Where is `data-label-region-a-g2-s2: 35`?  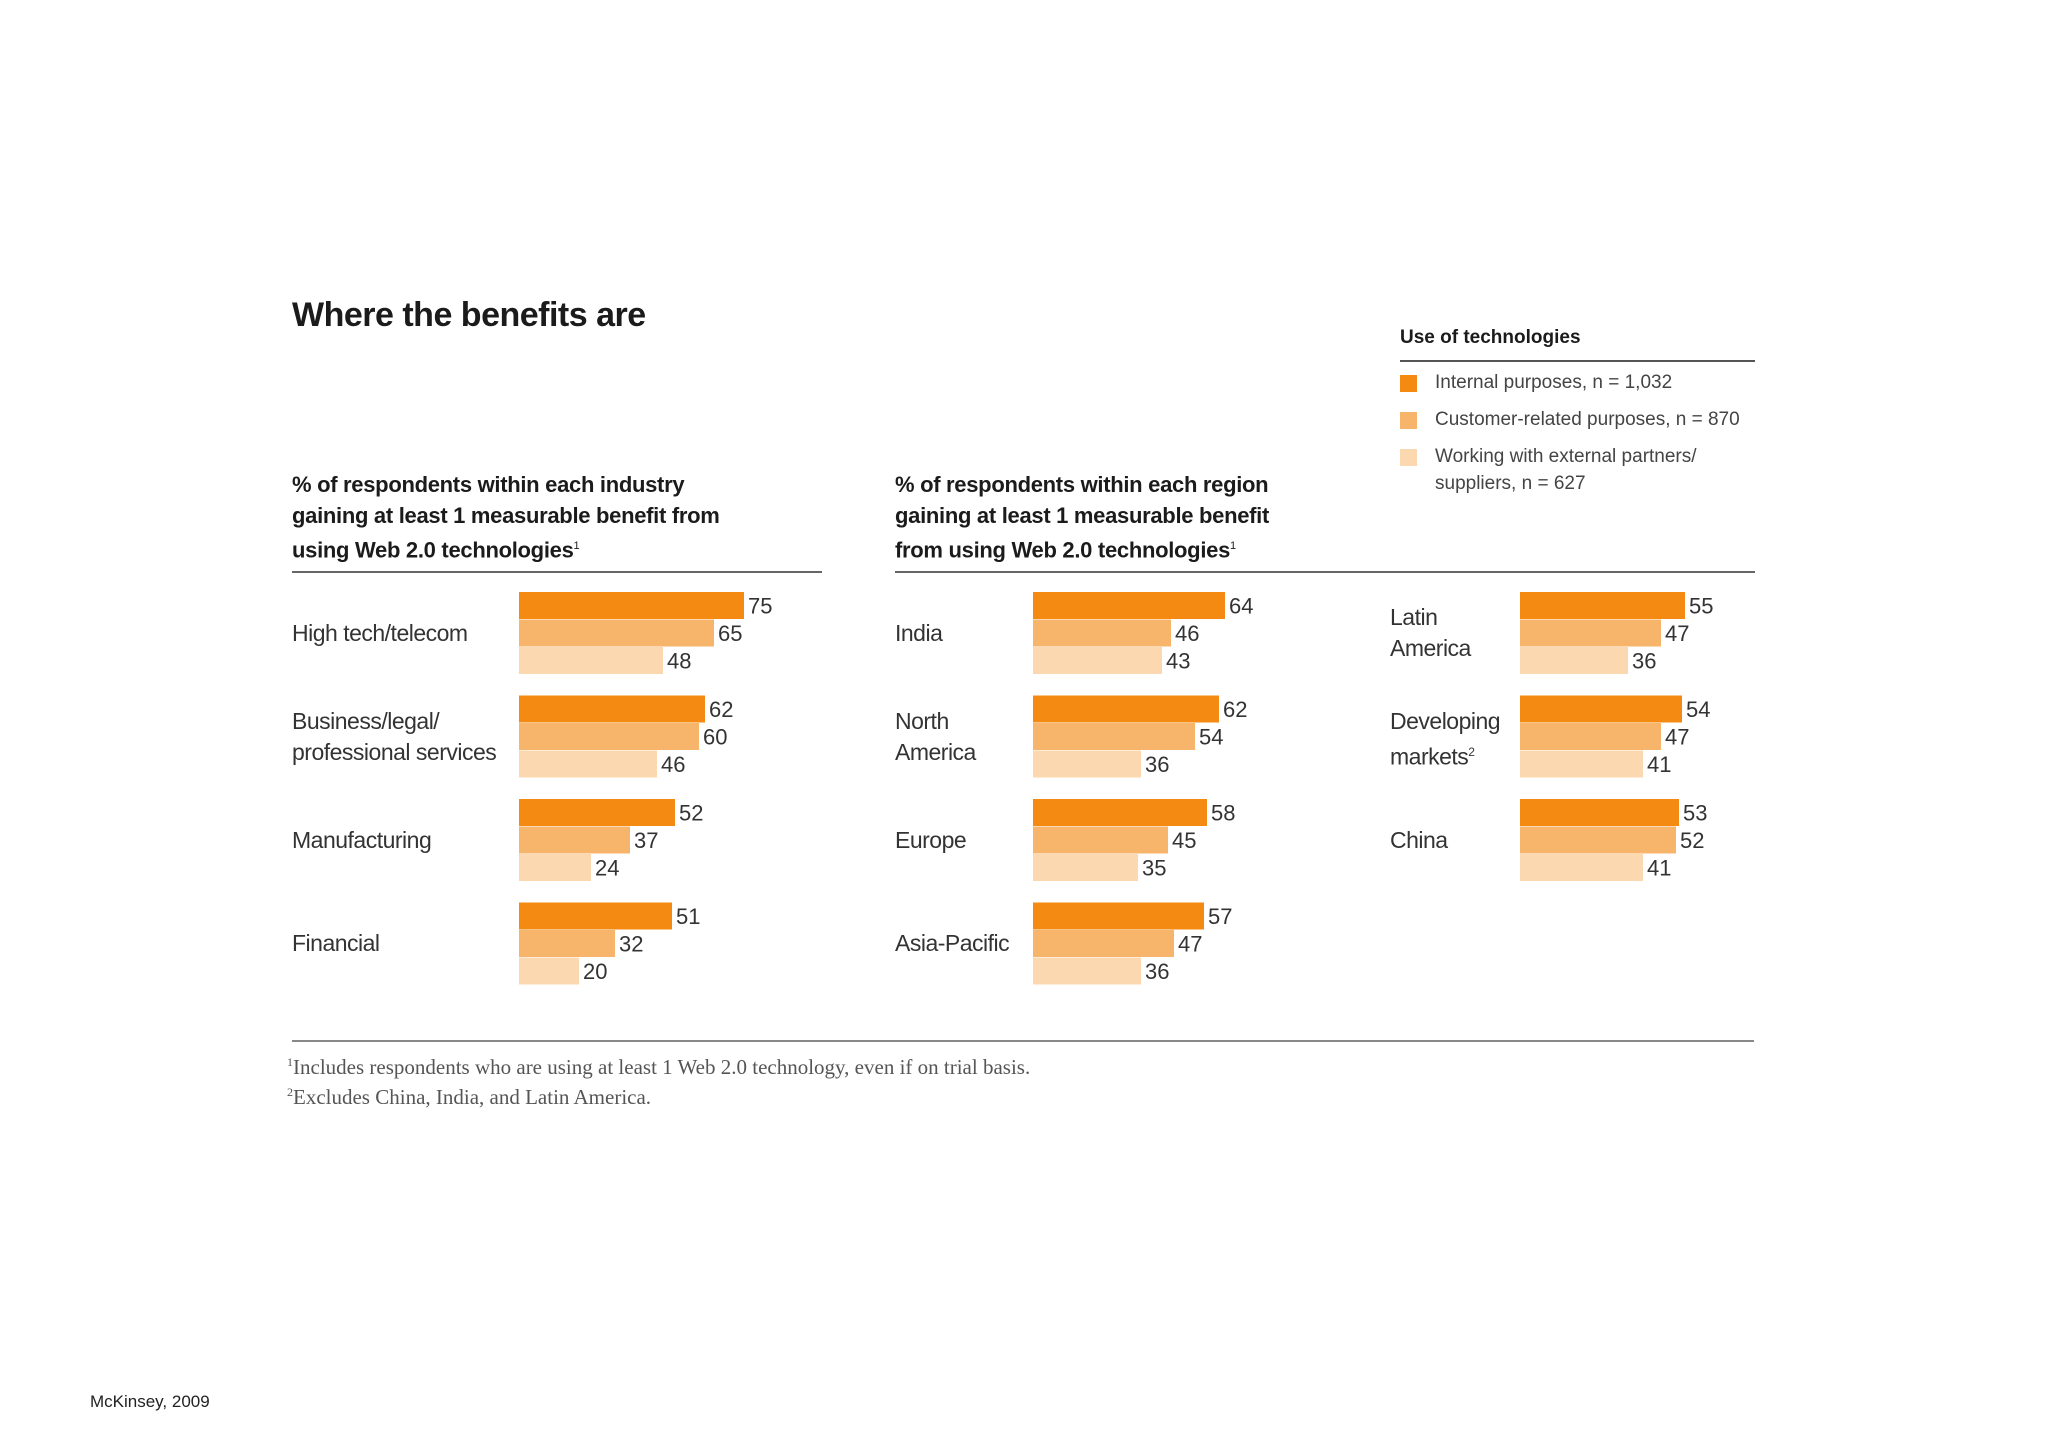
data-label-region-a-g2-s2: 35 is located at coordinates (1154, 868).